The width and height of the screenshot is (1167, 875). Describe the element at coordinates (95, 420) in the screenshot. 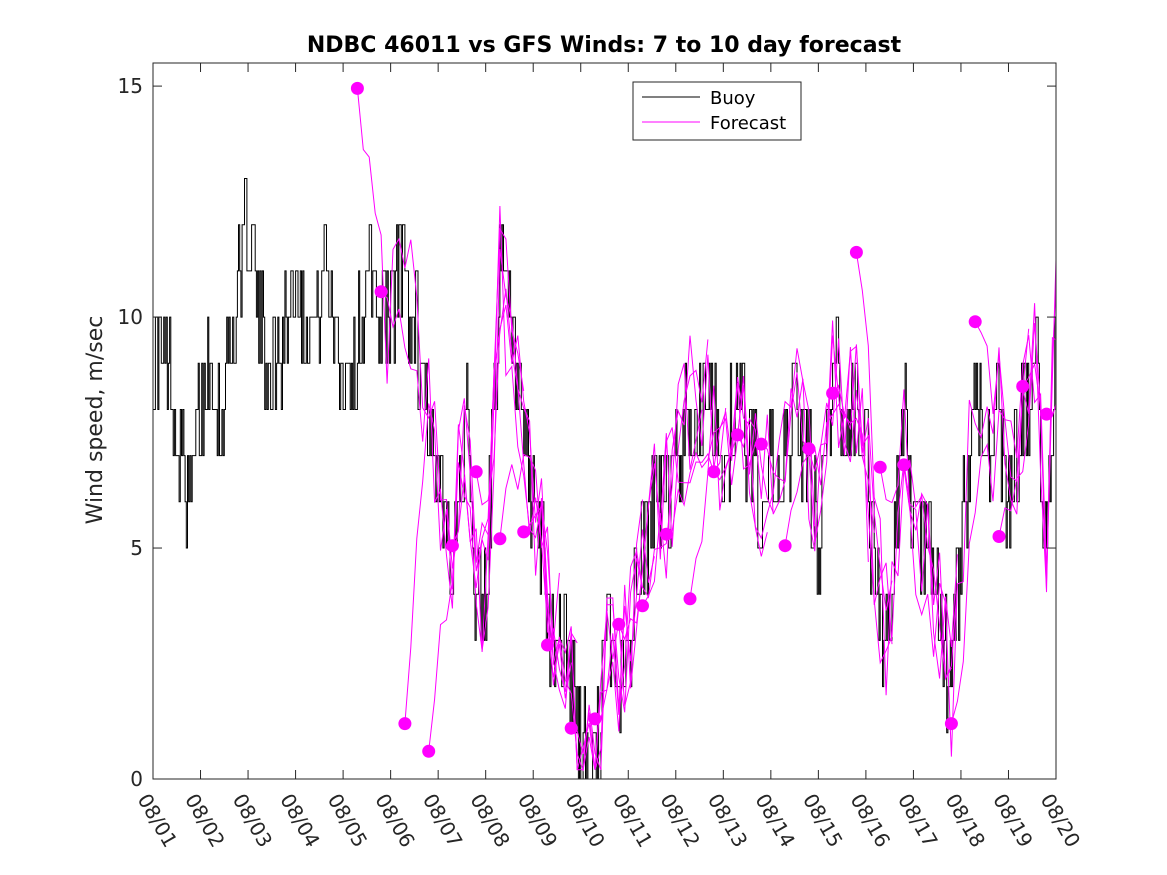

I see `y-axis-label: Wind speed, m/sec` at that location.